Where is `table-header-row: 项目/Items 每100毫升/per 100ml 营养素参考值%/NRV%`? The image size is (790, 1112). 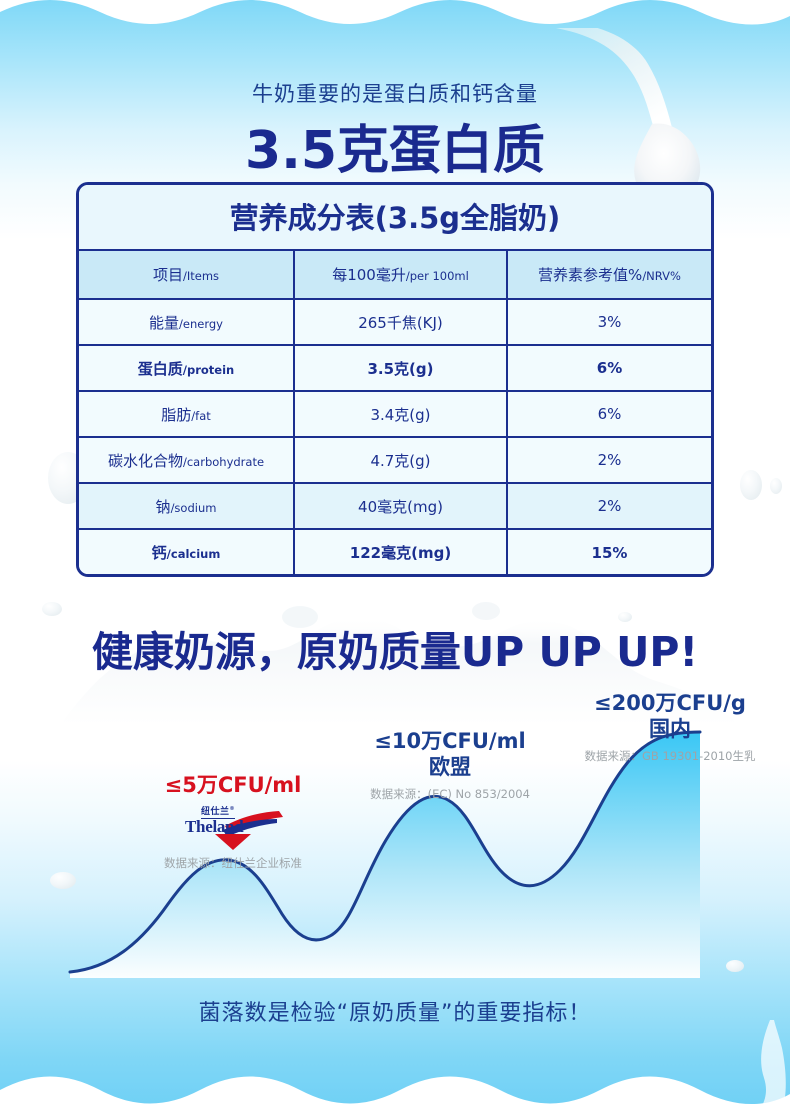 table-header-row: 项目/Items 每100毫升/per 100ml 营养素参考值%/NRV% is located at coordinates (395, 275).